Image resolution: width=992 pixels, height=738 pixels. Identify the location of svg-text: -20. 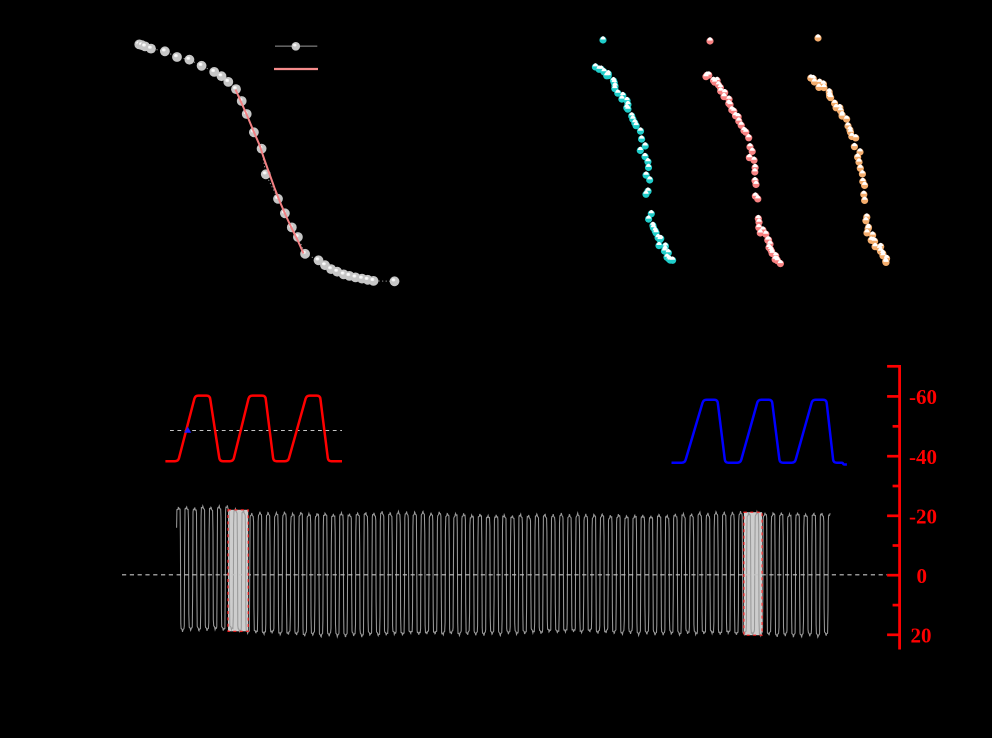
(923, 516).